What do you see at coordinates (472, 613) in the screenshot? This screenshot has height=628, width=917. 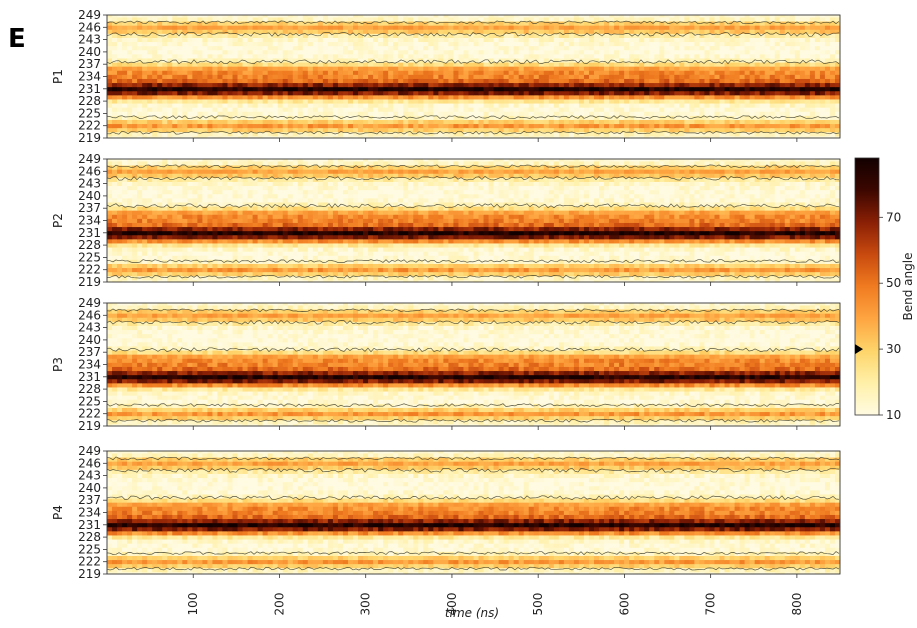 I see `x-axis-label: time (ns)` at bounding box center [472, 613].